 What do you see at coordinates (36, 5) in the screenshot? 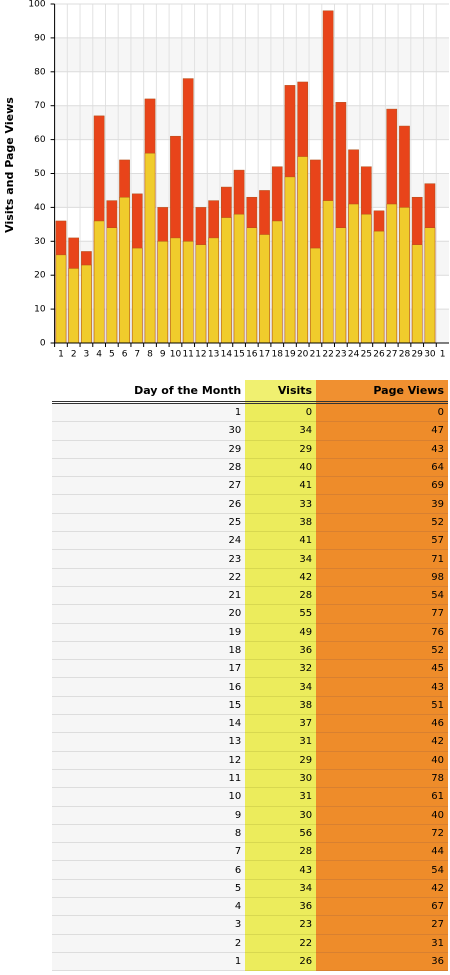
I see `y-tick-label: 100` at bounding box center [36, 5].